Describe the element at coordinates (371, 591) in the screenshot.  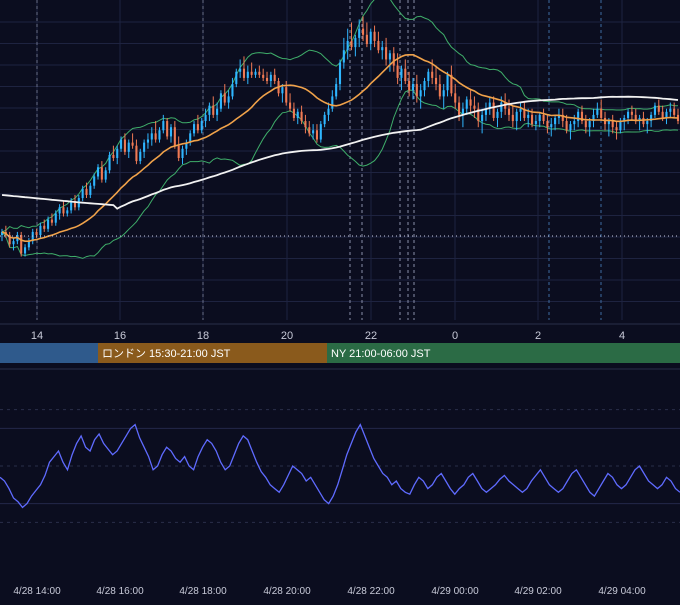
I see `time-tick-label: 4/28 22:00` at that location.